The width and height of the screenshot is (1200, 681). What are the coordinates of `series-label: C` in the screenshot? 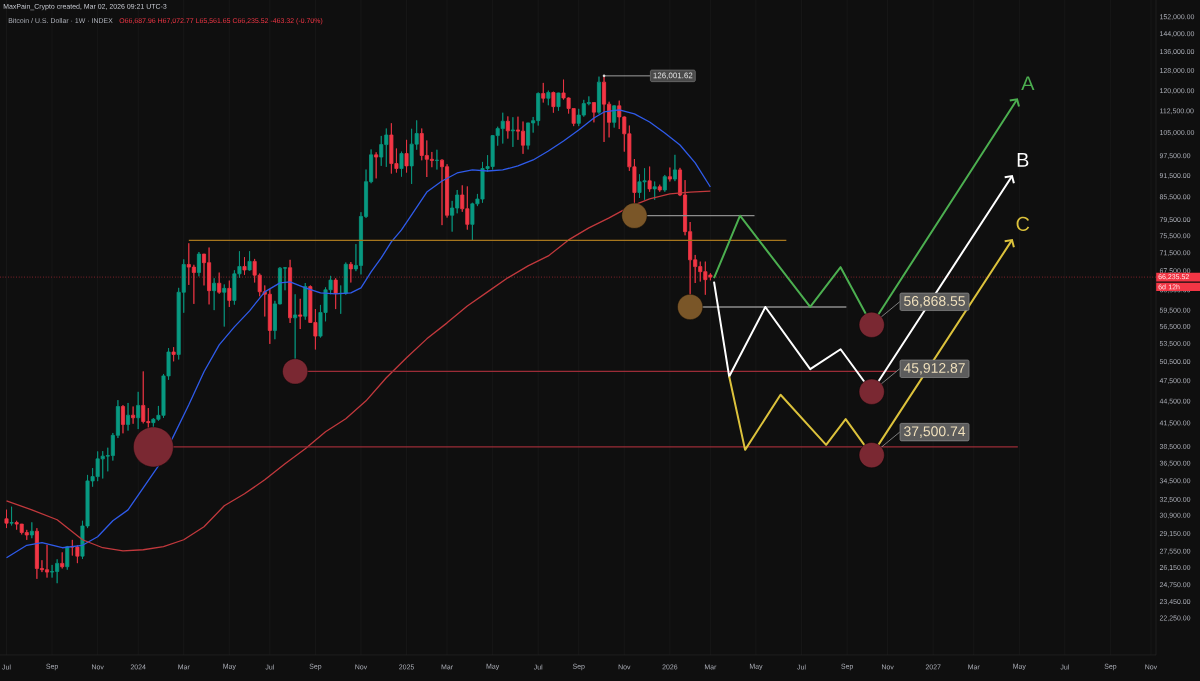 It's located at (1023, 223).